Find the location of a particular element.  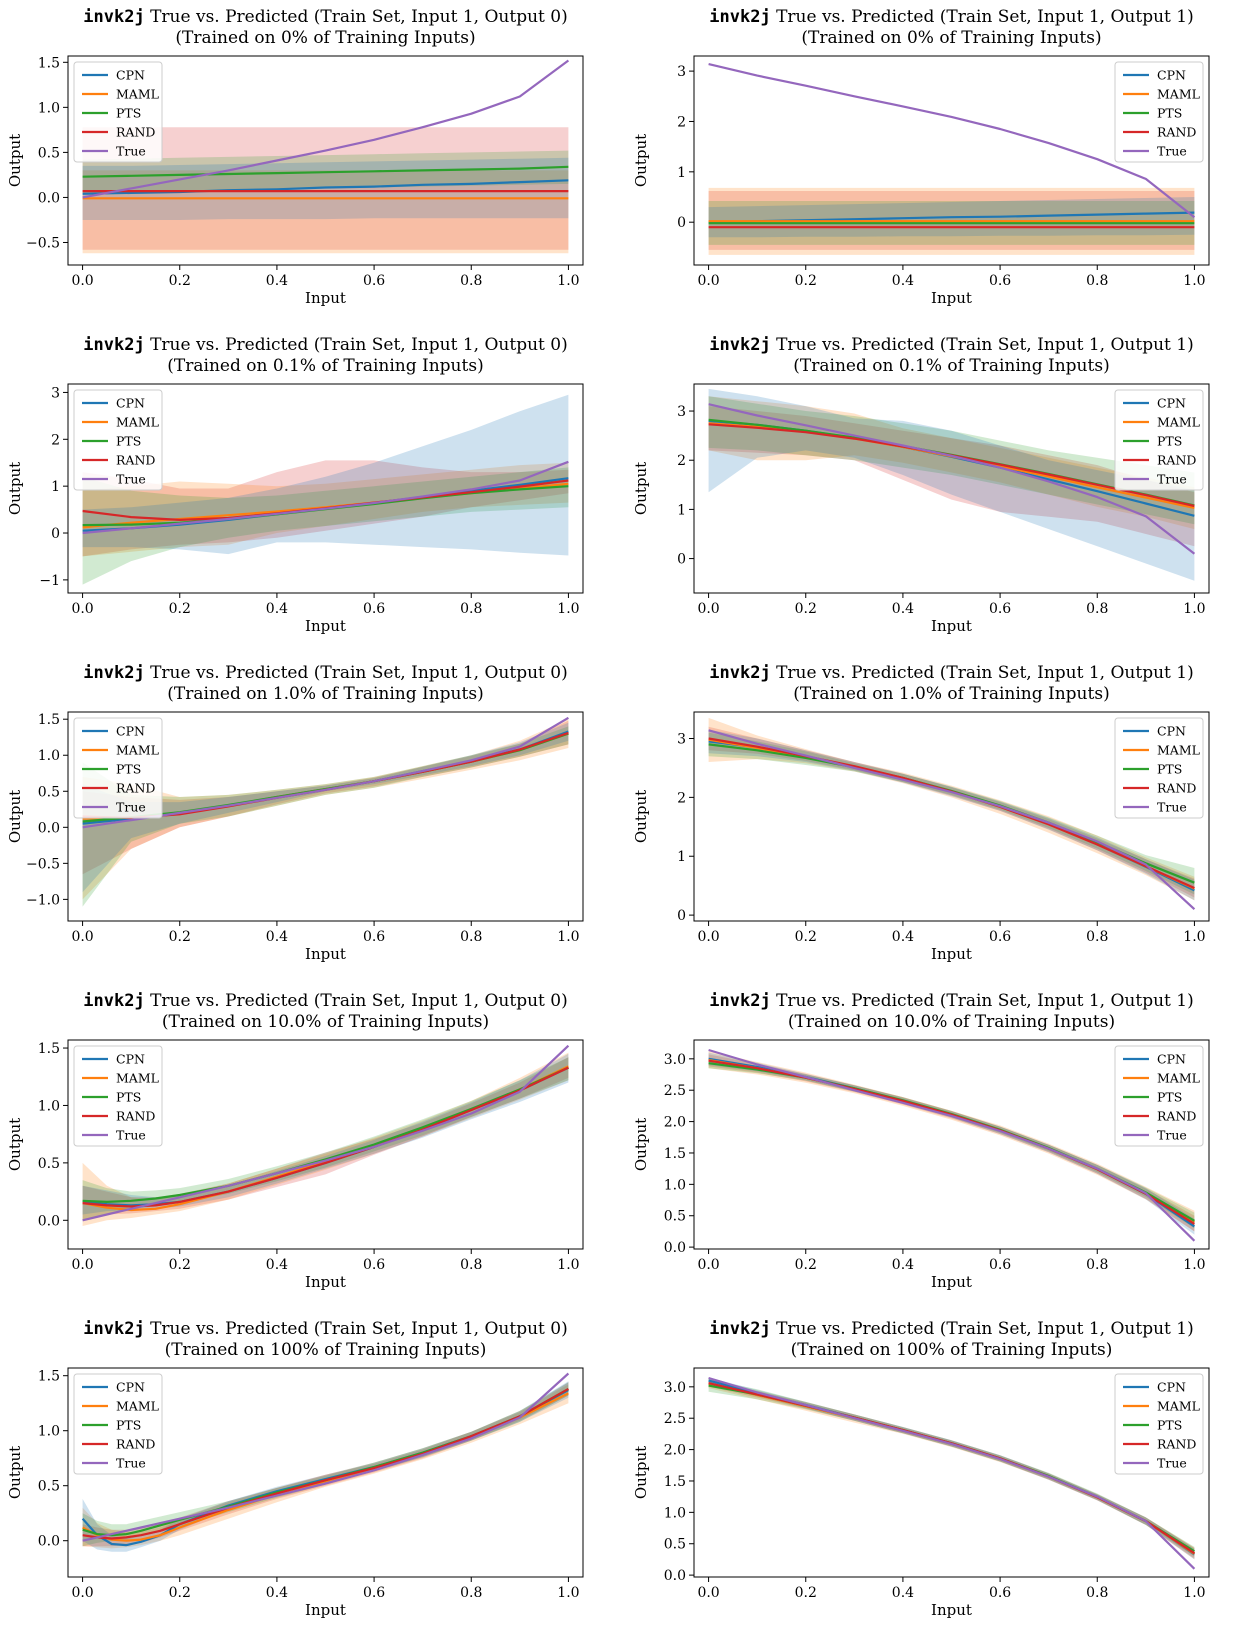

y-tick-label: 3 is located at coordinates (55, 393).